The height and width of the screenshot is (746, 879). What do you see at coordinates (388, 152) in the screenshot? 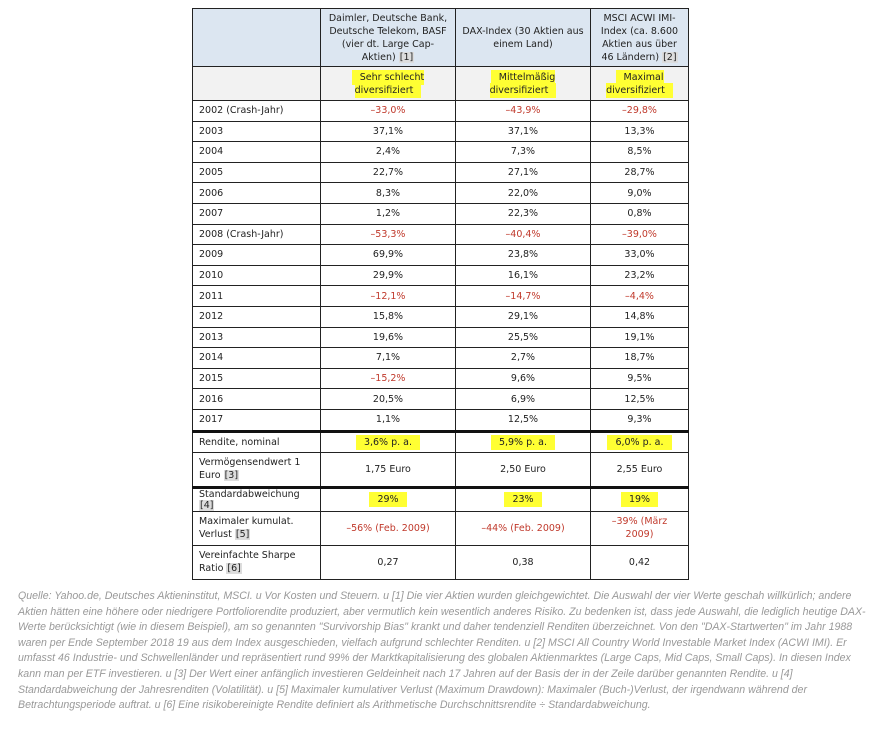
I see `return-value: 2,4%` at bounding box center [388, 152].